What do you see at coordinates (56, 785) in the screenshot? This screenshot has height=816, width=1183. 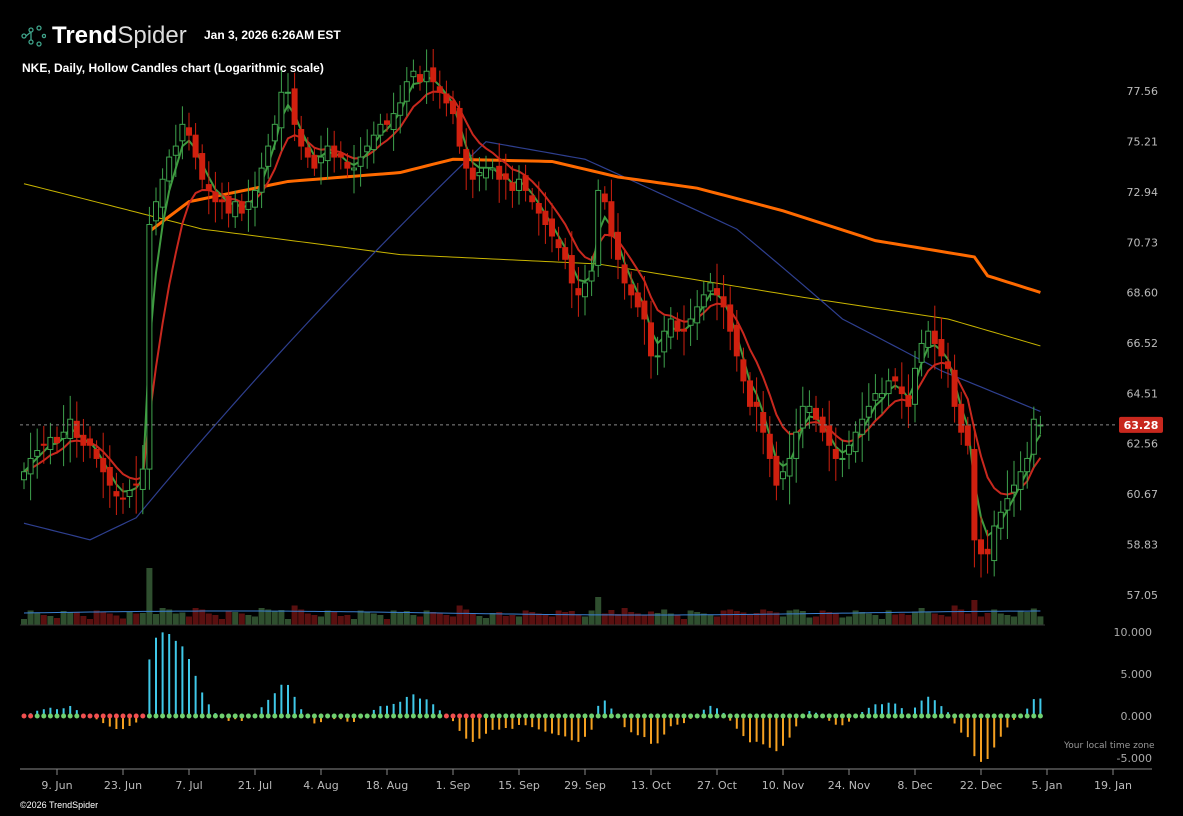 I see `x-tick-label: 9. Jun` at bounding box center [56, 785].